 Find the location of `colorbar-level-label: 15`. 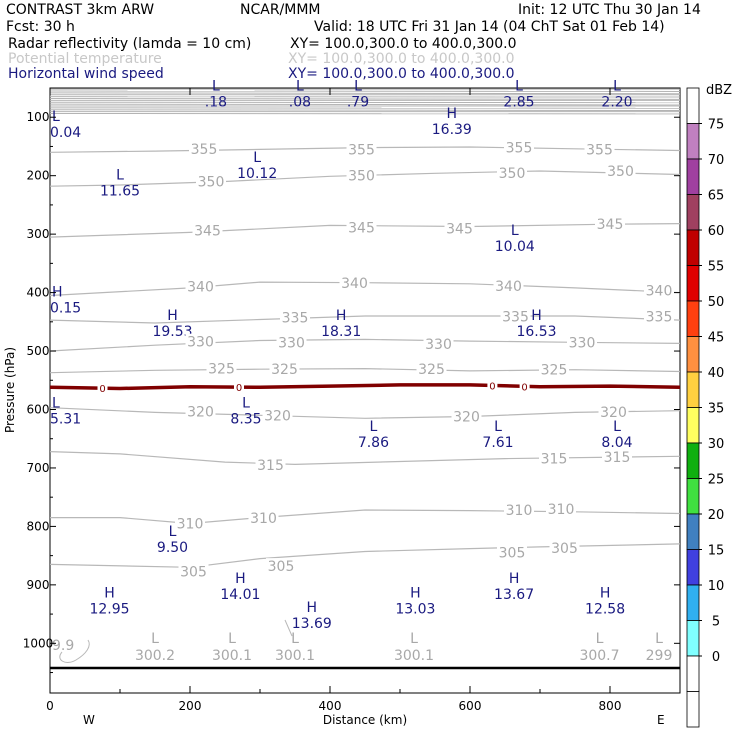

colorbar-level-label: 15 is located at coordinates (716, 551).